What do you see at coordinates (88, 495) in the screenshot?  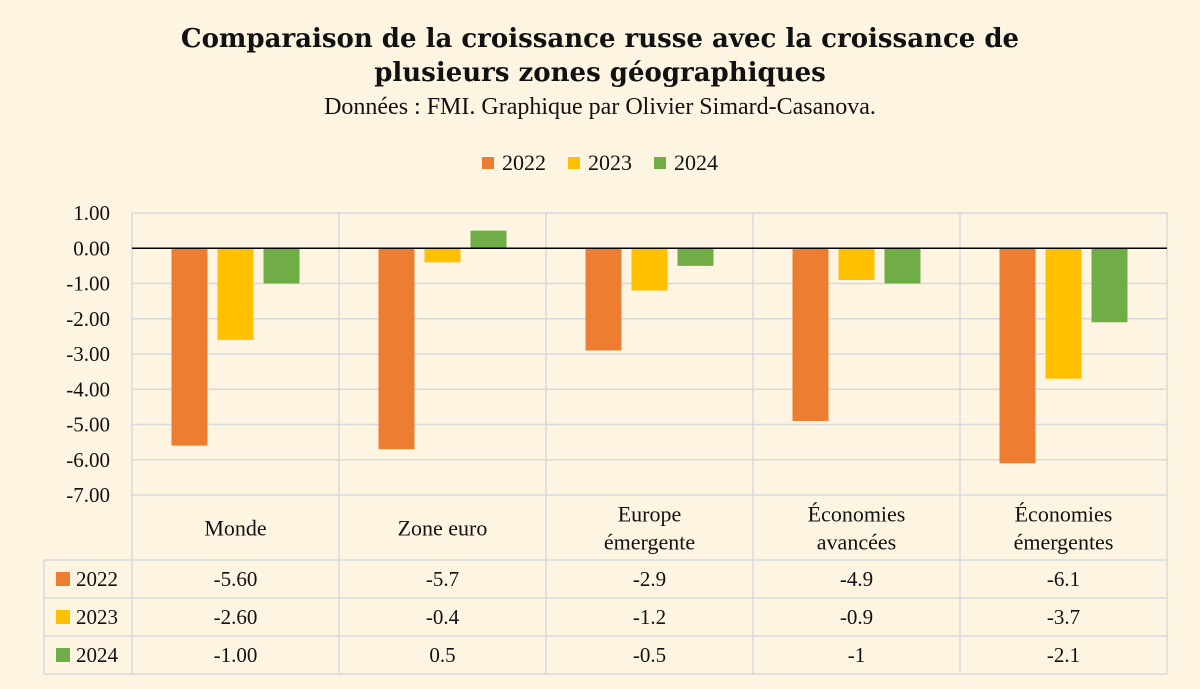 I see `y-tick-label: -7.00` at bounding box center [88, 495].